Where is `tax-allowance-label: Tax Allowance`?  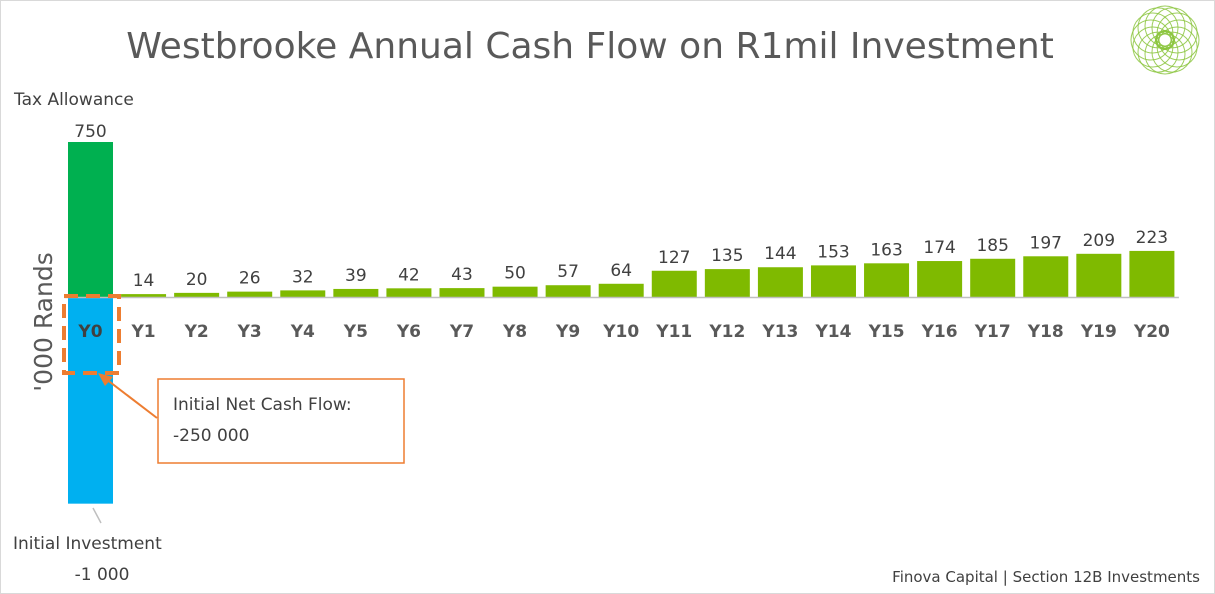 tax-allowance-label: Tax Allowance is located at coordinates (73, 100).